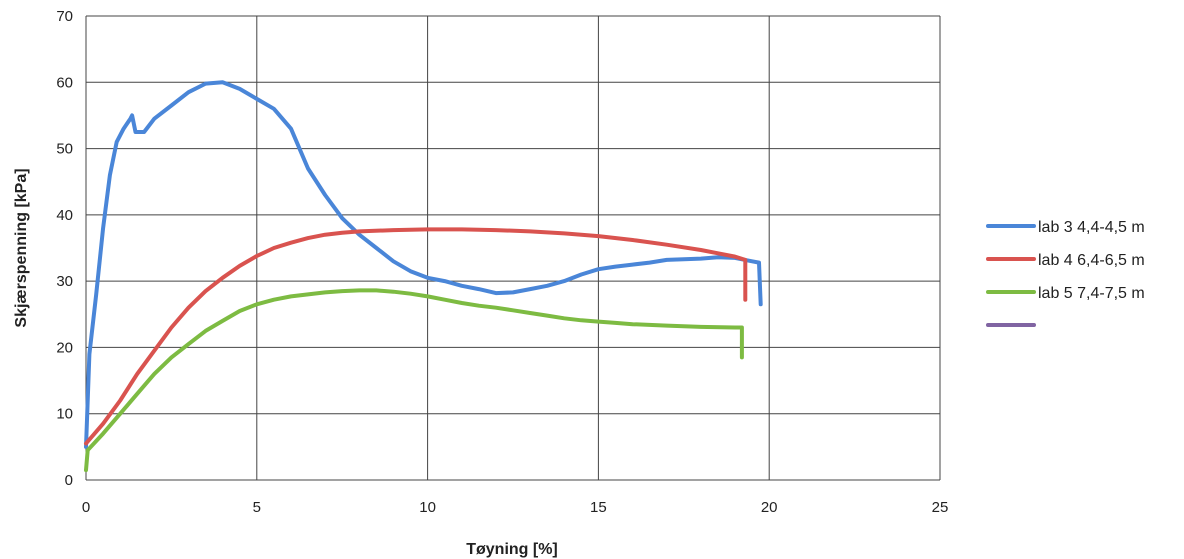  Describe the element at coordinates (769, 507) in the screenshot. I see `x-tick-label: 20` at that location.